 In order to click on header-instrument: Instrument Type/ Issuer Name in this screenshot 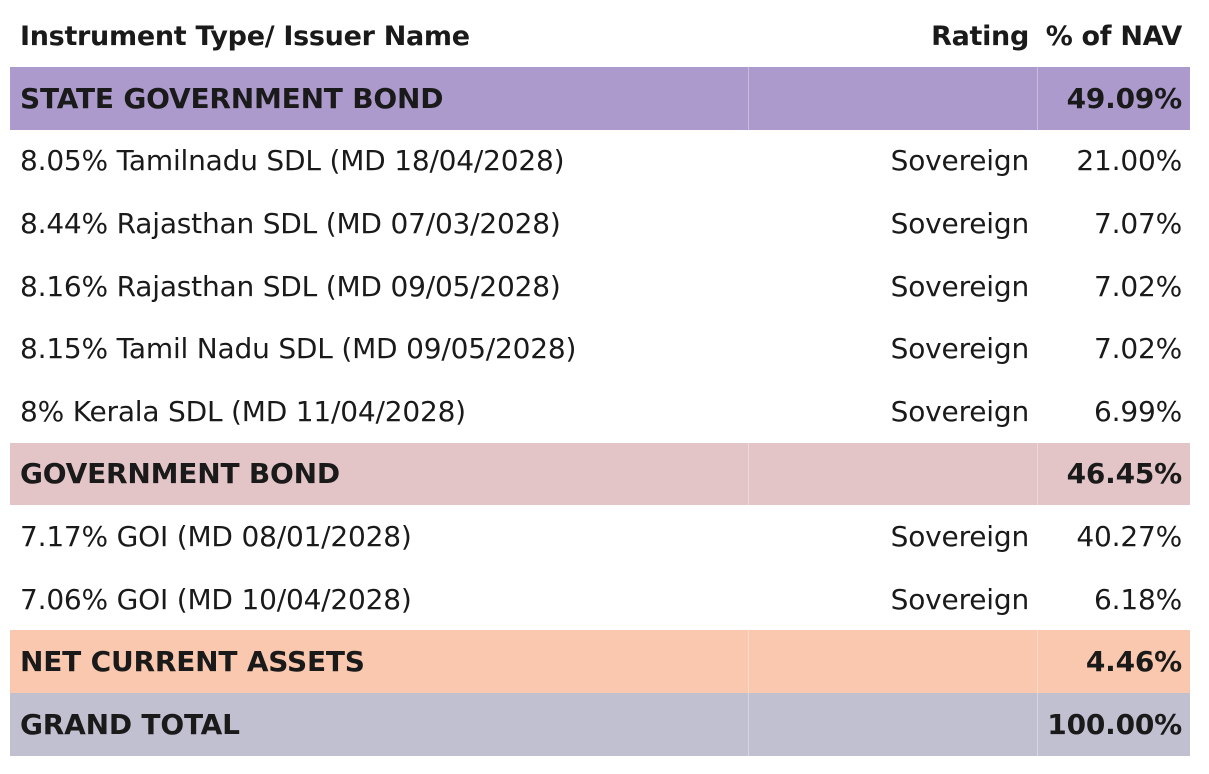, I will do `click(245, 36)`.